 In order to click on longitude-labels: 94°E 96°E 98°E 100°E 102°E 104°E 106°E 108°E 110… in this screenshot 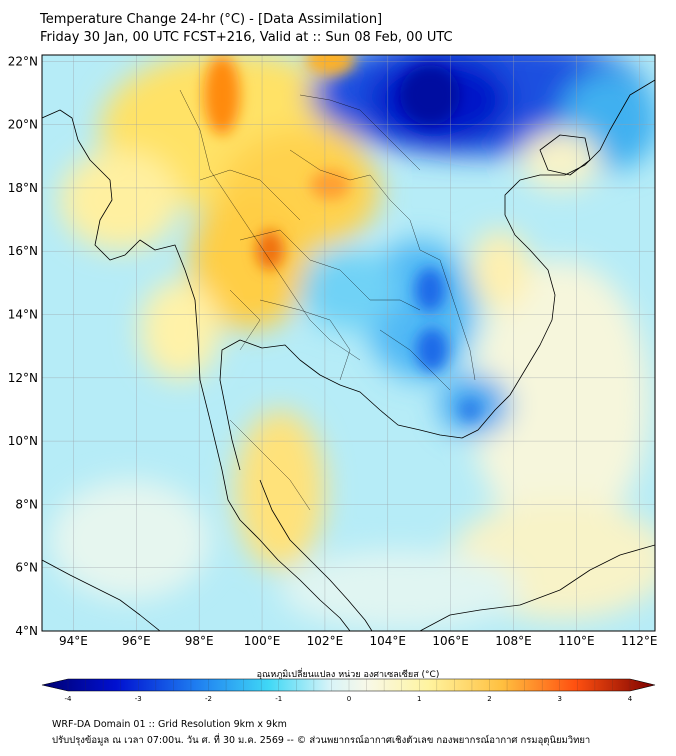, I will do `click(358, 641)`.